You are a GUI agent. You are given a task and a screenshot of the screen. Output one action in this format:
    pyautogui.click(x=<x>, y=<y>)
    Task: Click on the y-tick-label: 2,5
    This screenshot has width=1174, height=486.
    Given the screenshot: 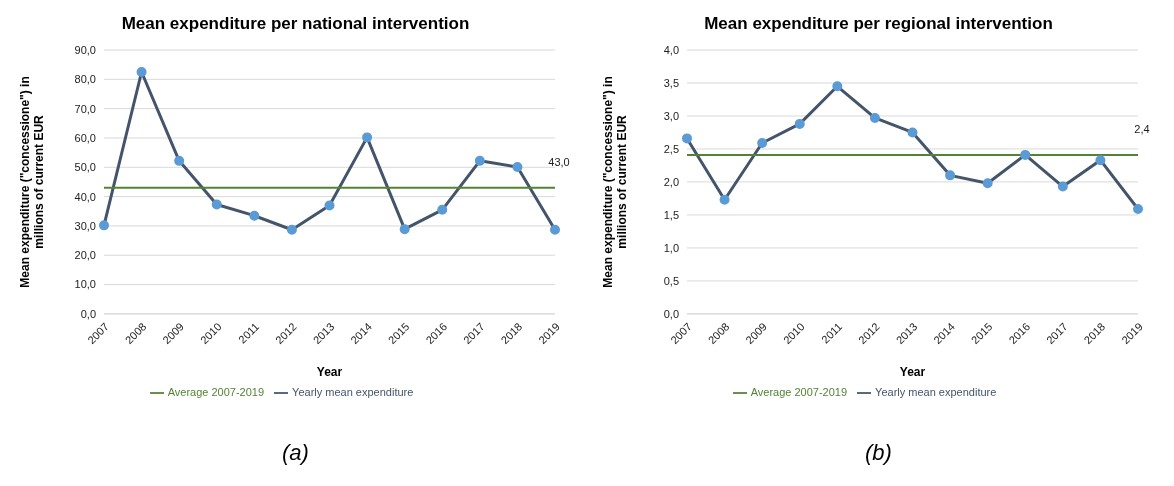 What is the action you would take?
    pyautogui.click(x=671, y=148)
    